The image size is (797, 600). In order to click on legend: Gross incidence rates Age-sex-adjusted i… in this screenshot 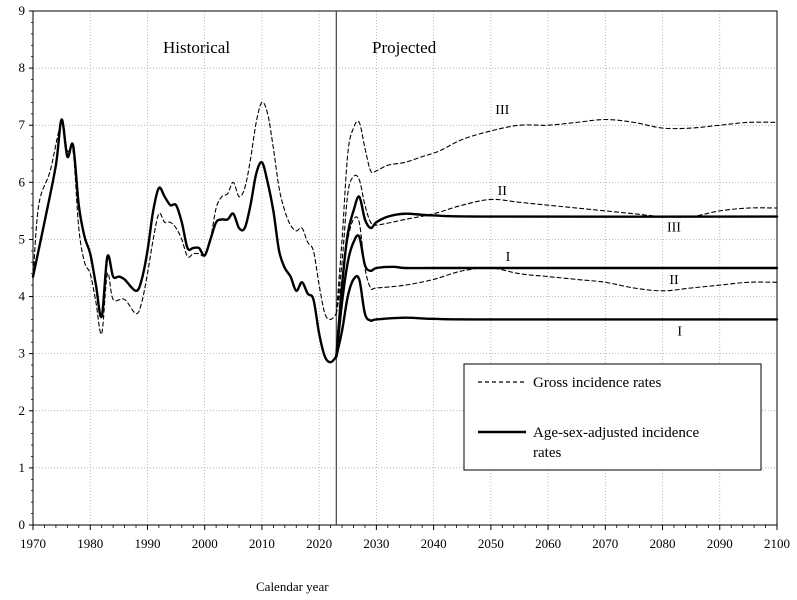, I will do `click(612, 417)`.